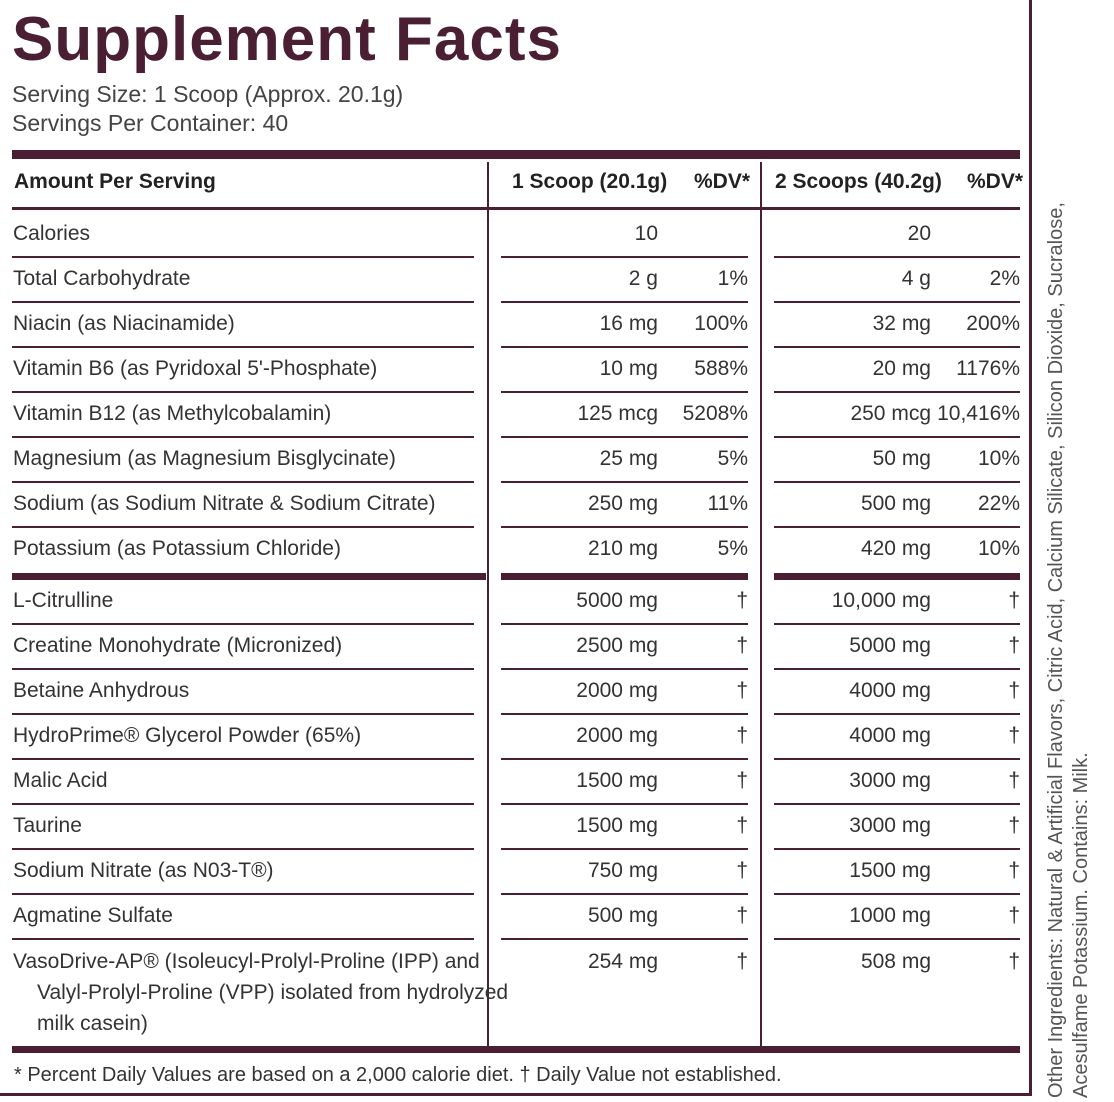 The width and height of the screenshot is (1114, 1102). What do you see at coordinates (890, 870) in the screenshot?
I see `amount-two-scoops: 1500 mg` at bounding box center [890, 870].